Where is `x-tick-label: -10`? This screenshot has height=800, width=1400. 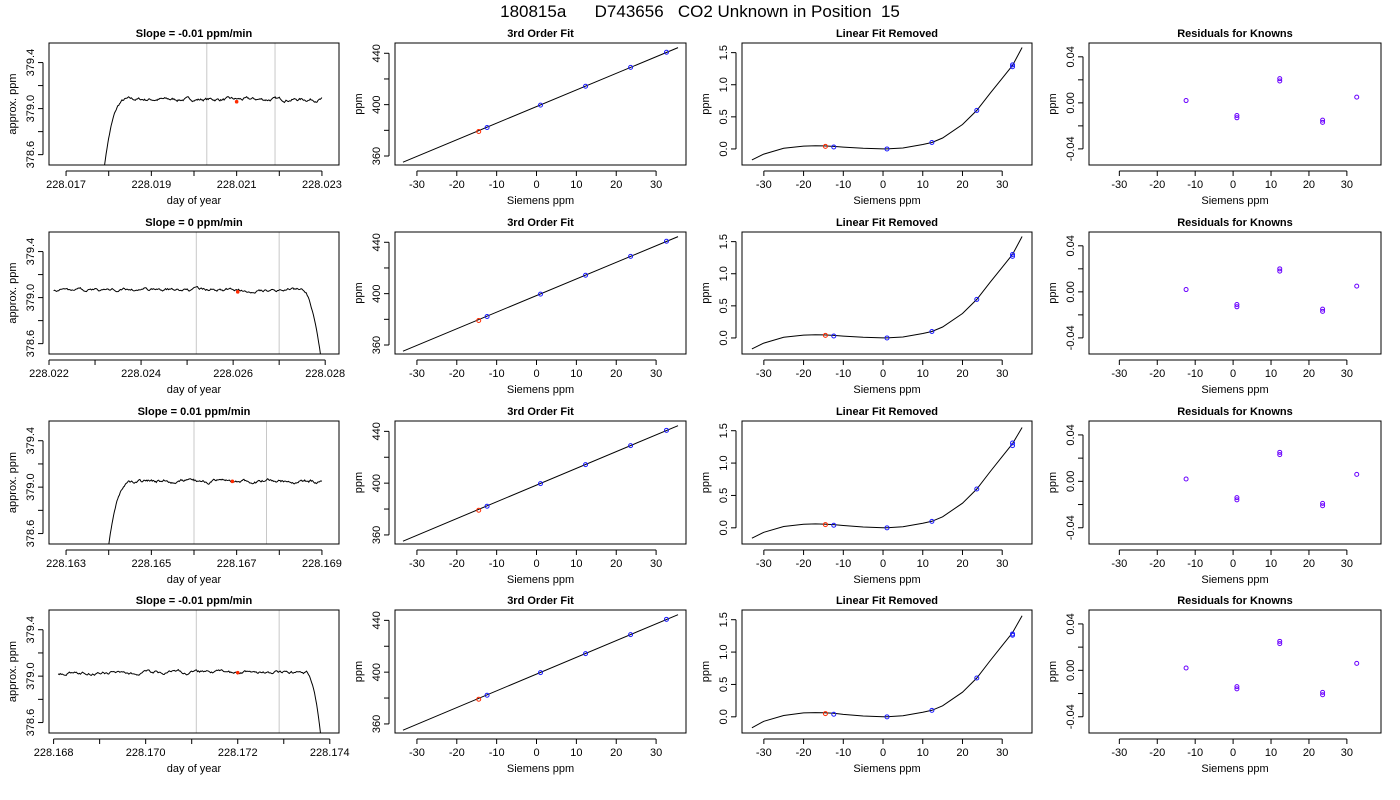
x-tick-label: -10 is located at coordinates (1195, 374).